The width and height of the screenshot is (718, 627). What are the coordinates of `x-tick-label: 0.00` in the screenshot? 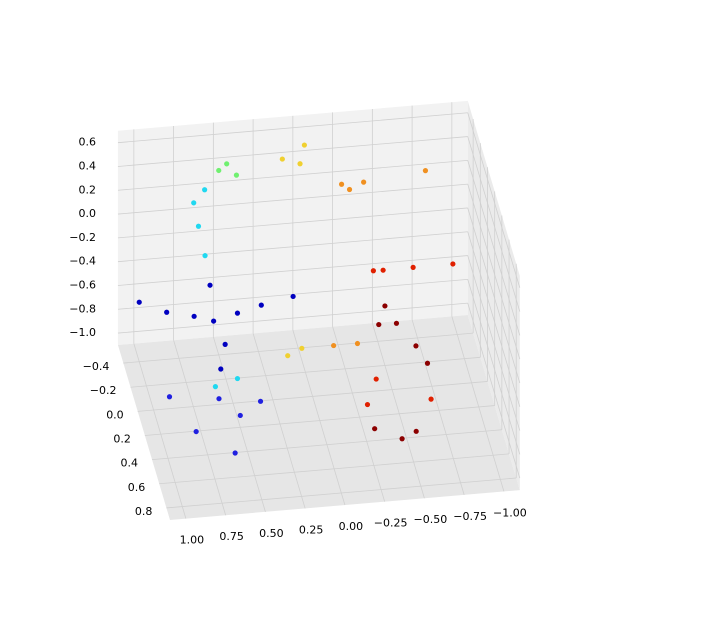 It's located at (351, 526).